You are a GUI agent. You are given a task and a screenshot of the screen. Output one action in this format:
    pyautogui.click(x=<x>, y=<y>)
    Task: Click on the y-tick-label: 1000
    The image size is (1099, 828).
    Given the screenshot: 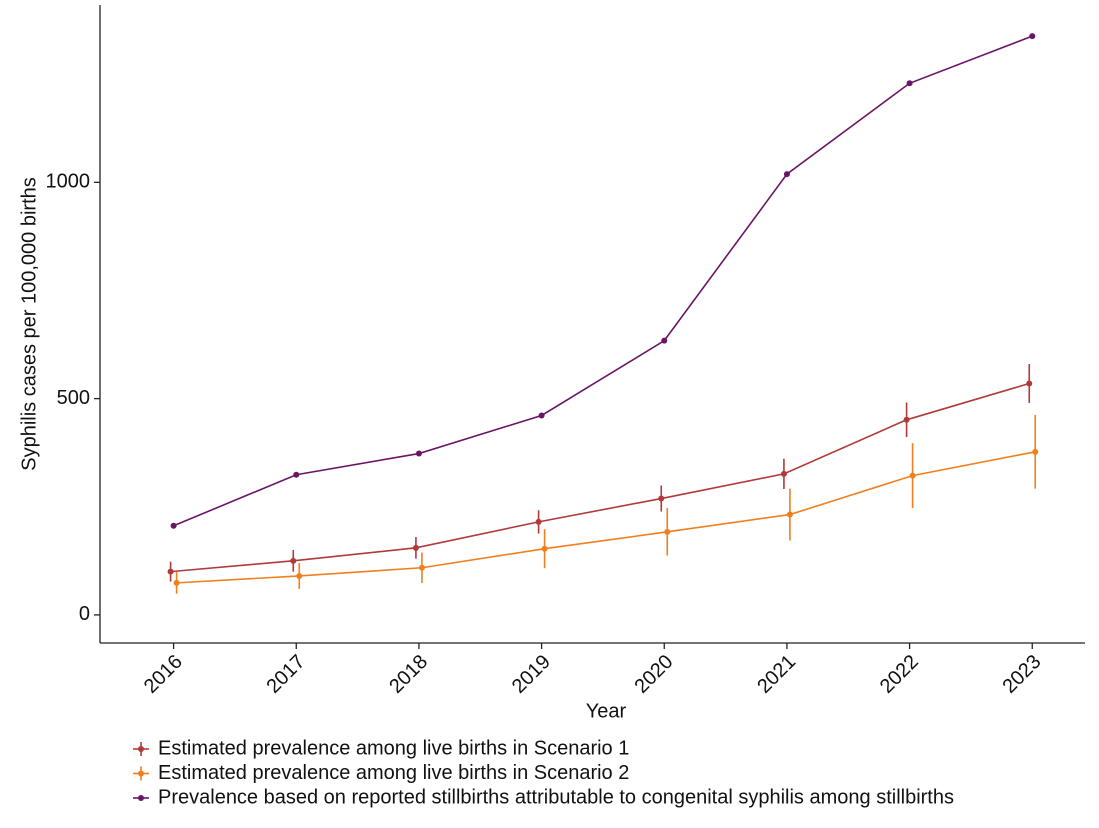 What is the action you would take?
    pyautogui.click(x=68, y=182)
    